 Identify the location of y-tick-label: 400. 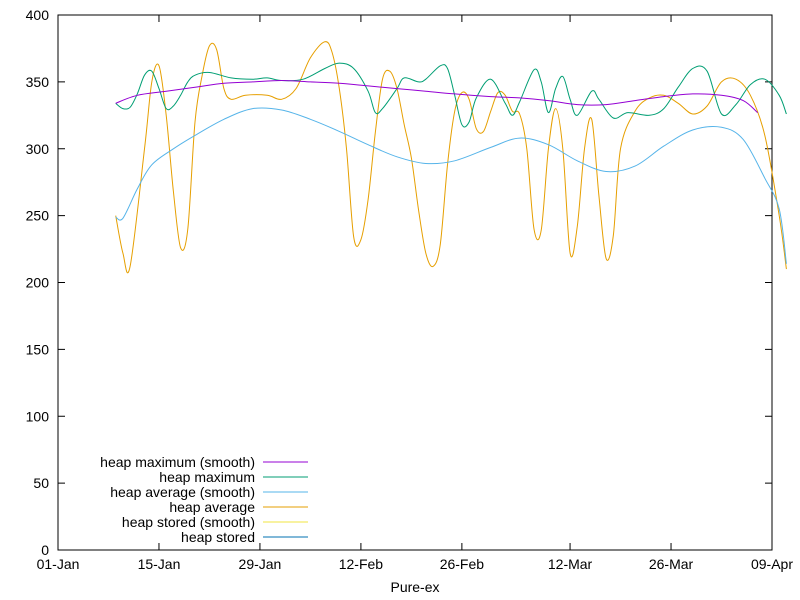
(38, 15).